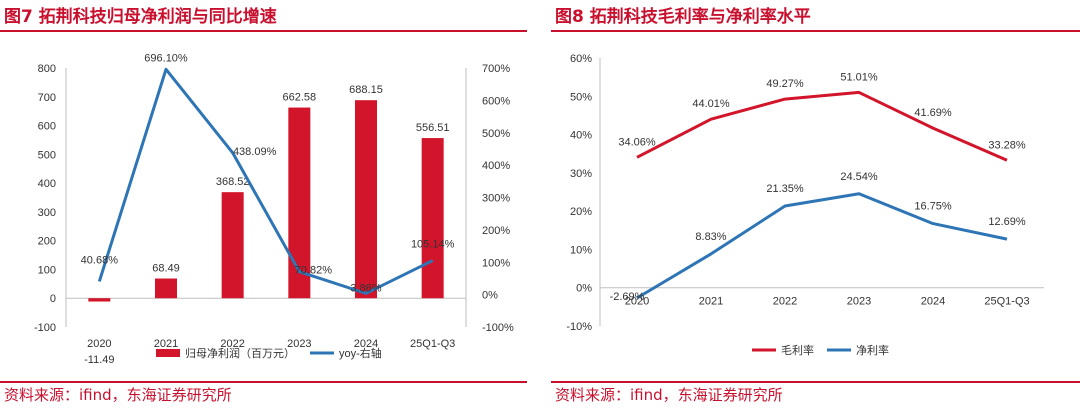 This screenshot has width=1080, height=409. What do you see at coordinates (579, 327) in the screenshot?
I see `y-tick-label: -10%` at bounding box center [579, 327].